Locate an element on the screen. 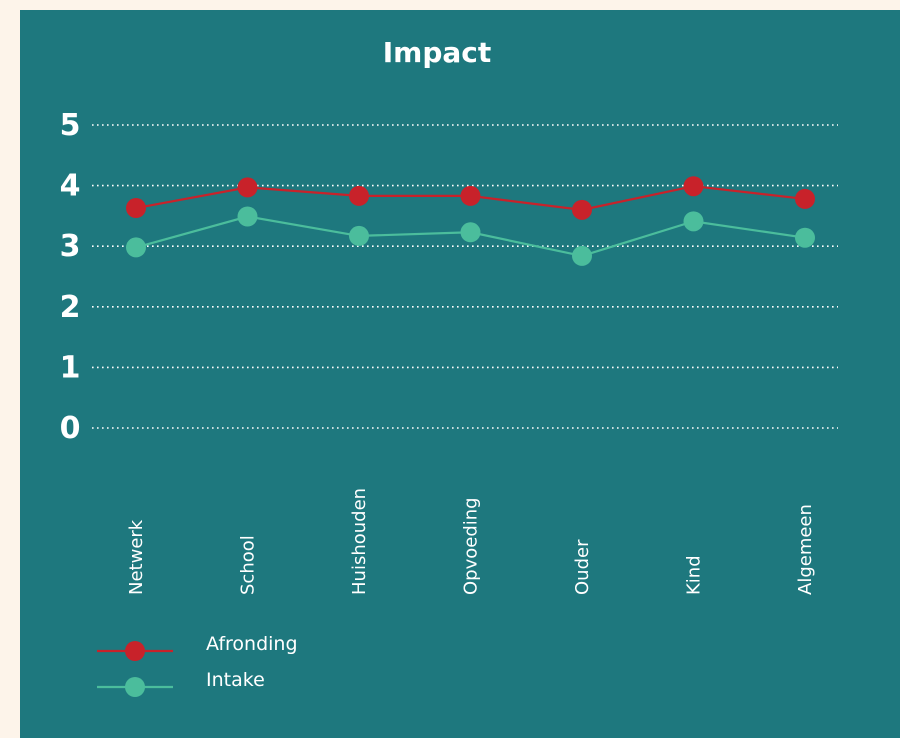 The width and height of the screenshot is (900, 738). series-afronding is located at coordinates (470, 198).